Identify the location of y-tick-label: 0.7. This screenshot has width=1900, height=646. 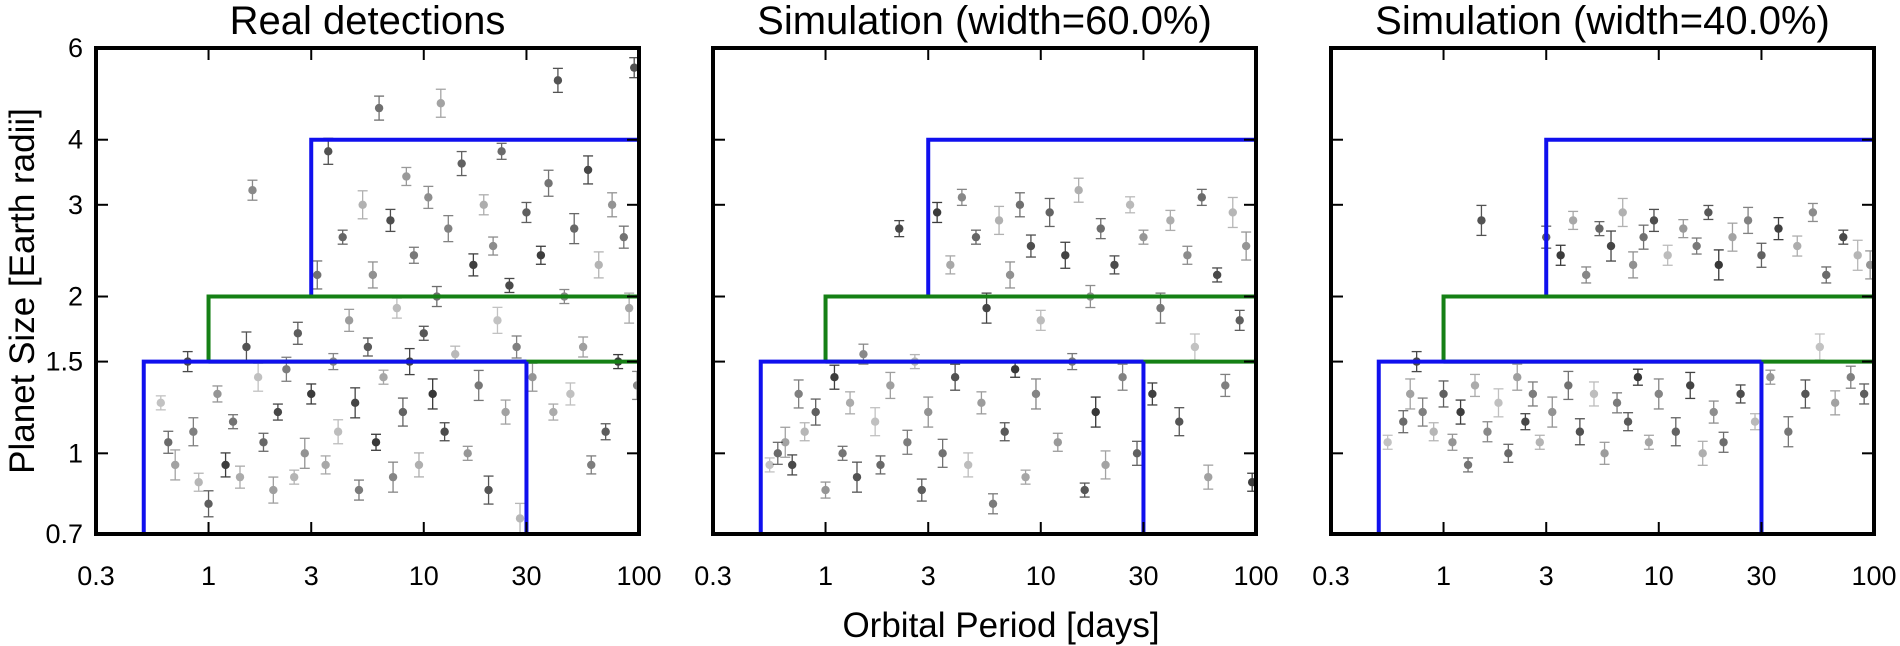
(64, 534).